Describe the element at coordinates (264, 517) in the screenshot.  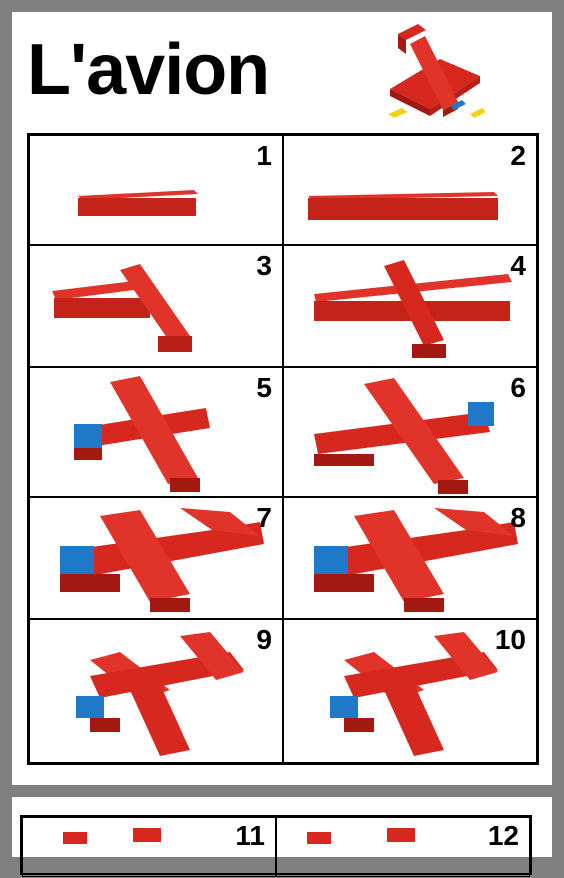
I see `step-number: 7` at that location.